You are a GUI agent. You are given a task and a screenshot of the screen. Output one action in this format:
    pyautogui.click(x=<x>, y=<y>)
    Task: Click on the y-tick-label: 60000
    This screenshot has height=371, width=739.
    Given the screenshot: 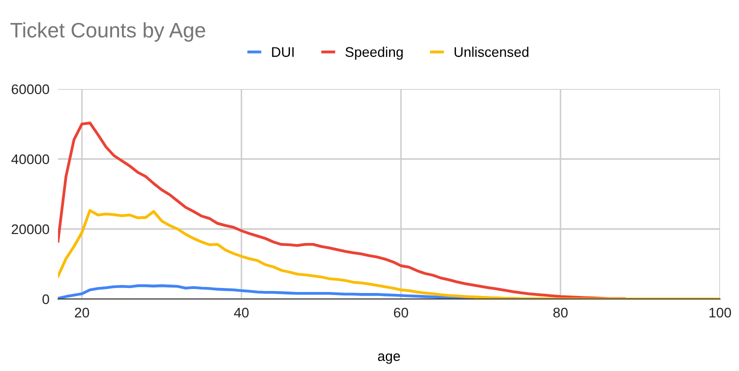 What is the action you would take?
    pyautogui.click(x=31, y=89)
    